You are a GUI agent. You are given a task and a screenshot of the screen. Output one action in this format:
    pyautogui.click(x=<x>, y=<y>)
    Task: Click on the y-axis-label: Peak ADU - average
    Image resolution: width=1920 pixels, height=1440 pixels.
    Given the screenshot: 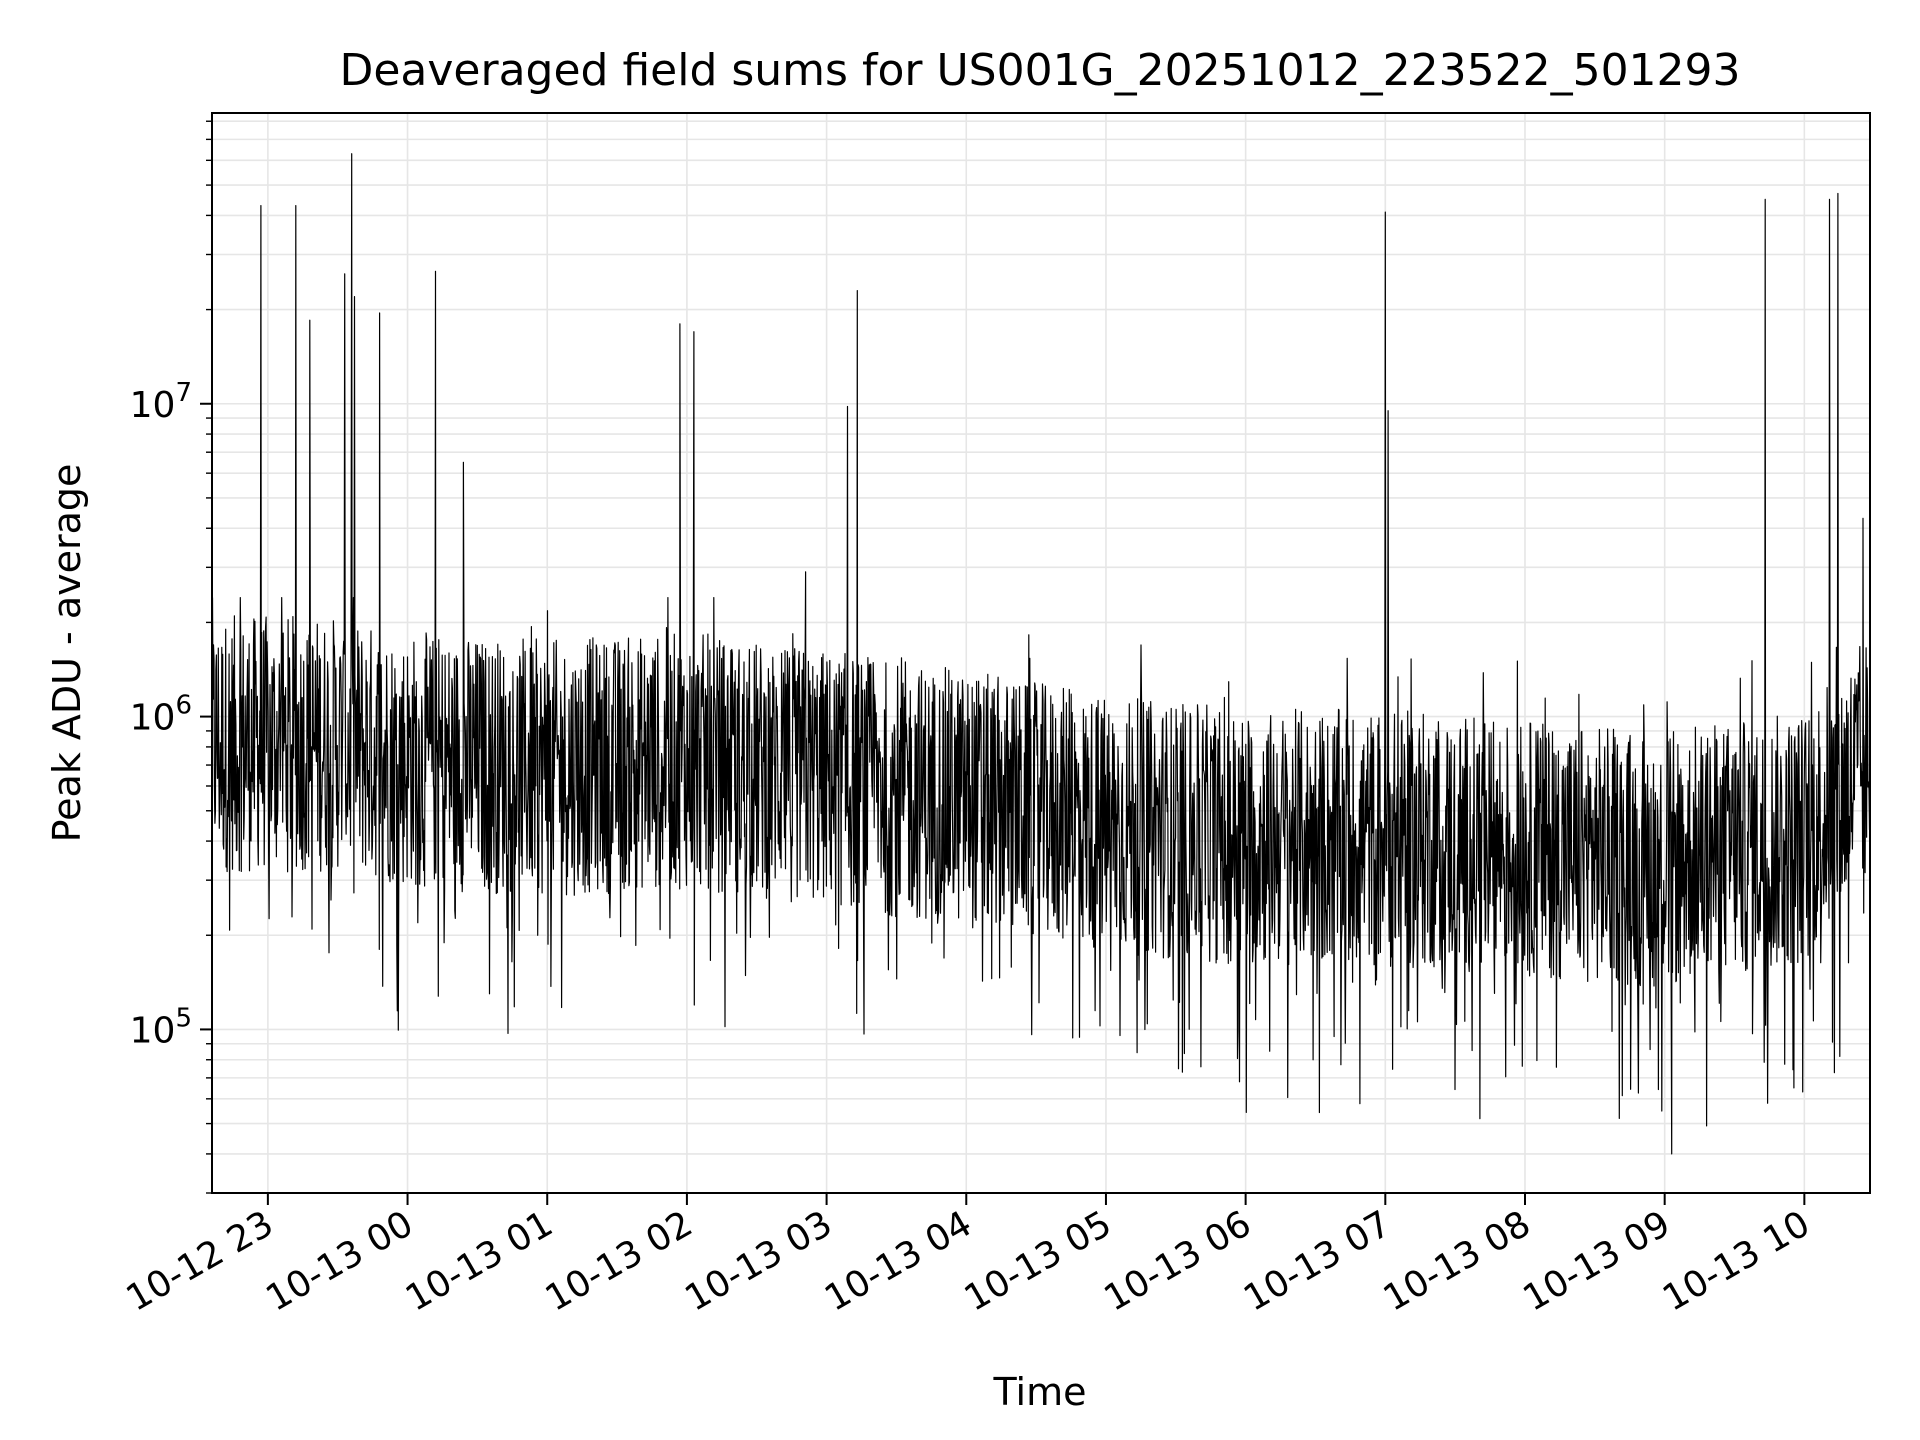 What is the action you would take?
    pyautogui.click(x=67, y=653)
    